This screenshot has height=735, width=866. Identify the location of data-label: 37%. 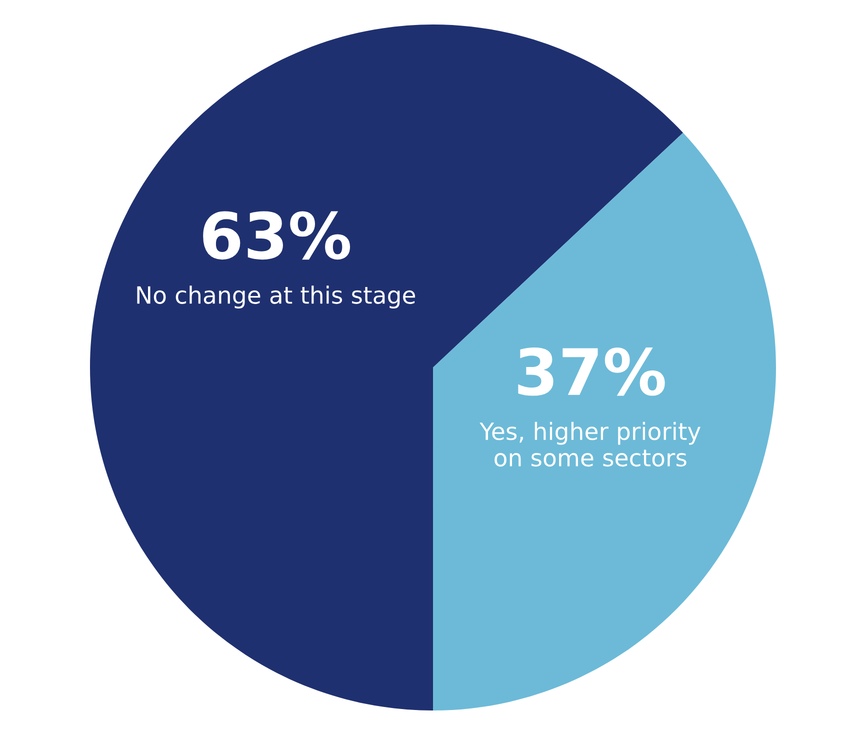
(591, 371).